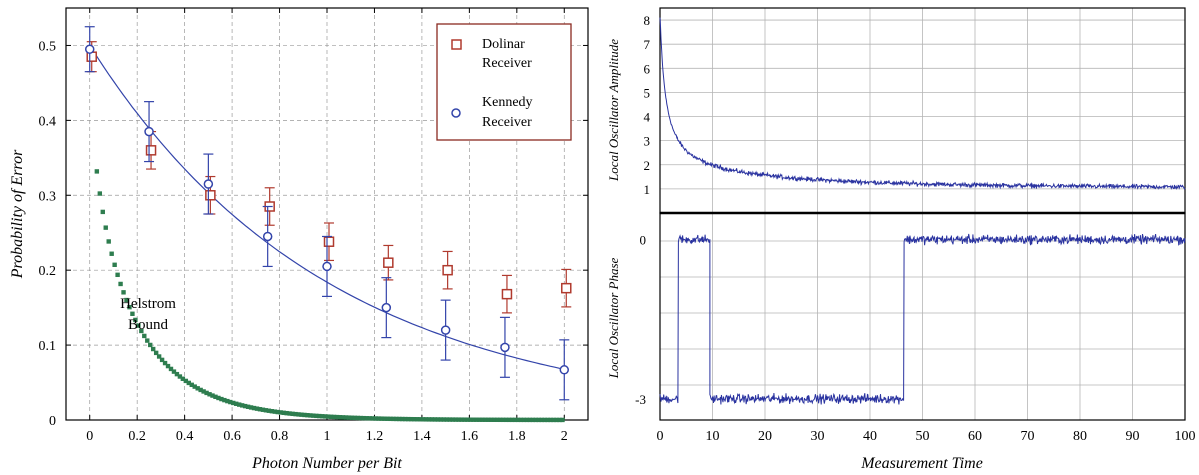 This screenshot has width=1199, height=475. I want to click on amplitude-y-tick-label: 1, so click(647, 189).